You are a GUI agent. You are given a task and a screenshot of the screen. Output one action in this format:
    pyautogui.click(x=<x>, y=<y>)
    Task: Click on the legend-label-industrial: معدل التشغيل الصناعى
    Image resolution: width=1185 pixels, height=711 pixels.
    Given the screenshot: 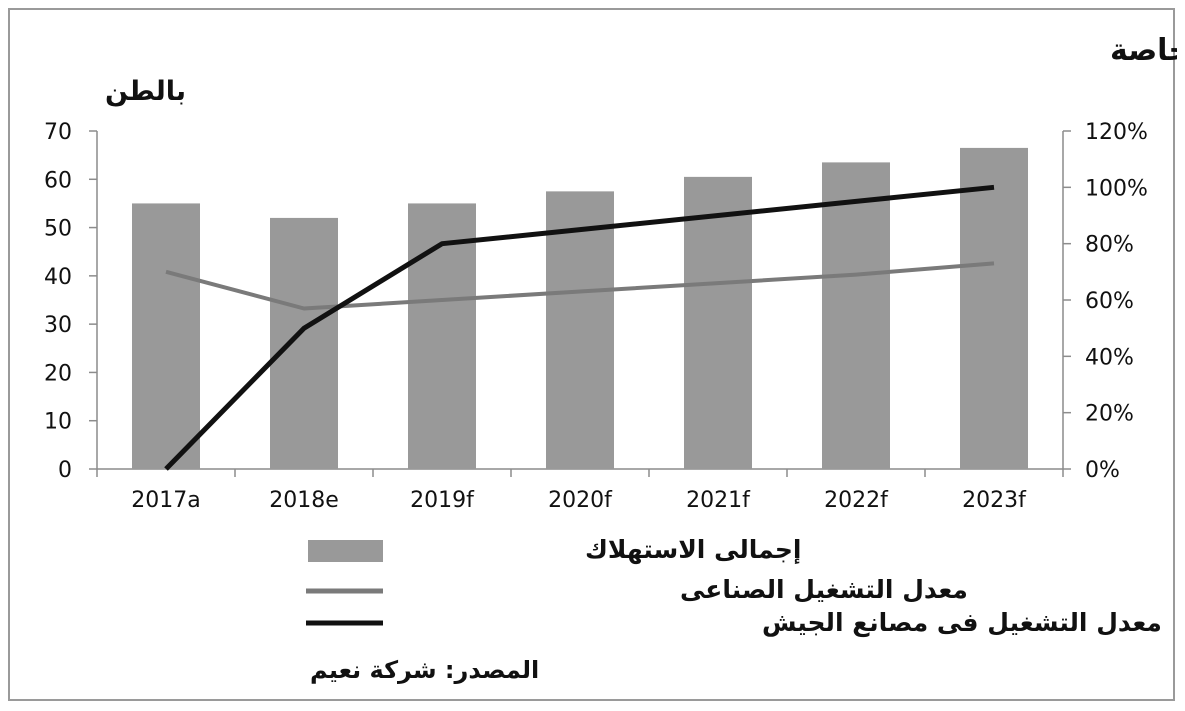 What is the action you would take?
    pyautogui.click(x=824, y=589)
    